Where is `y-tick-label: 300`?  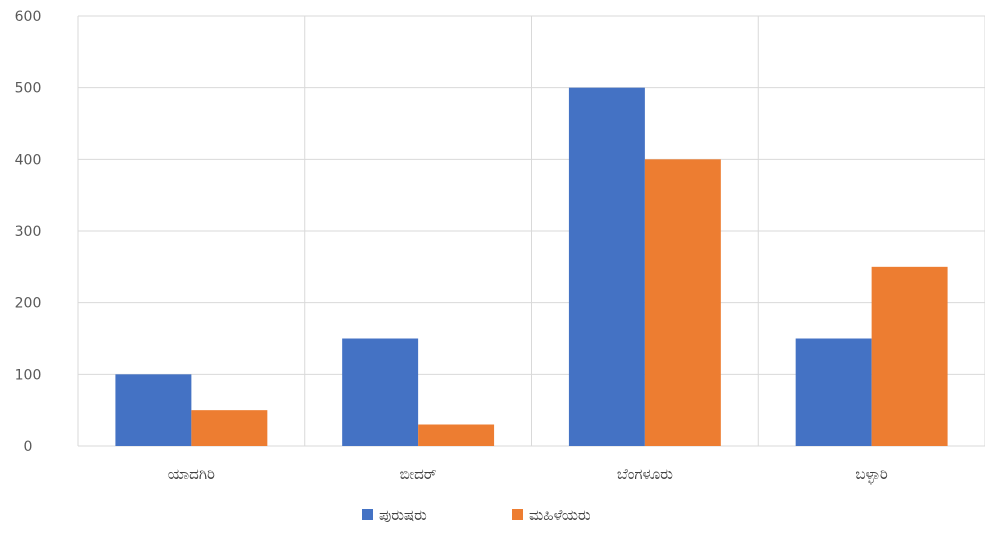 y-tick-label: 300 is located at coordinates (28, 232).